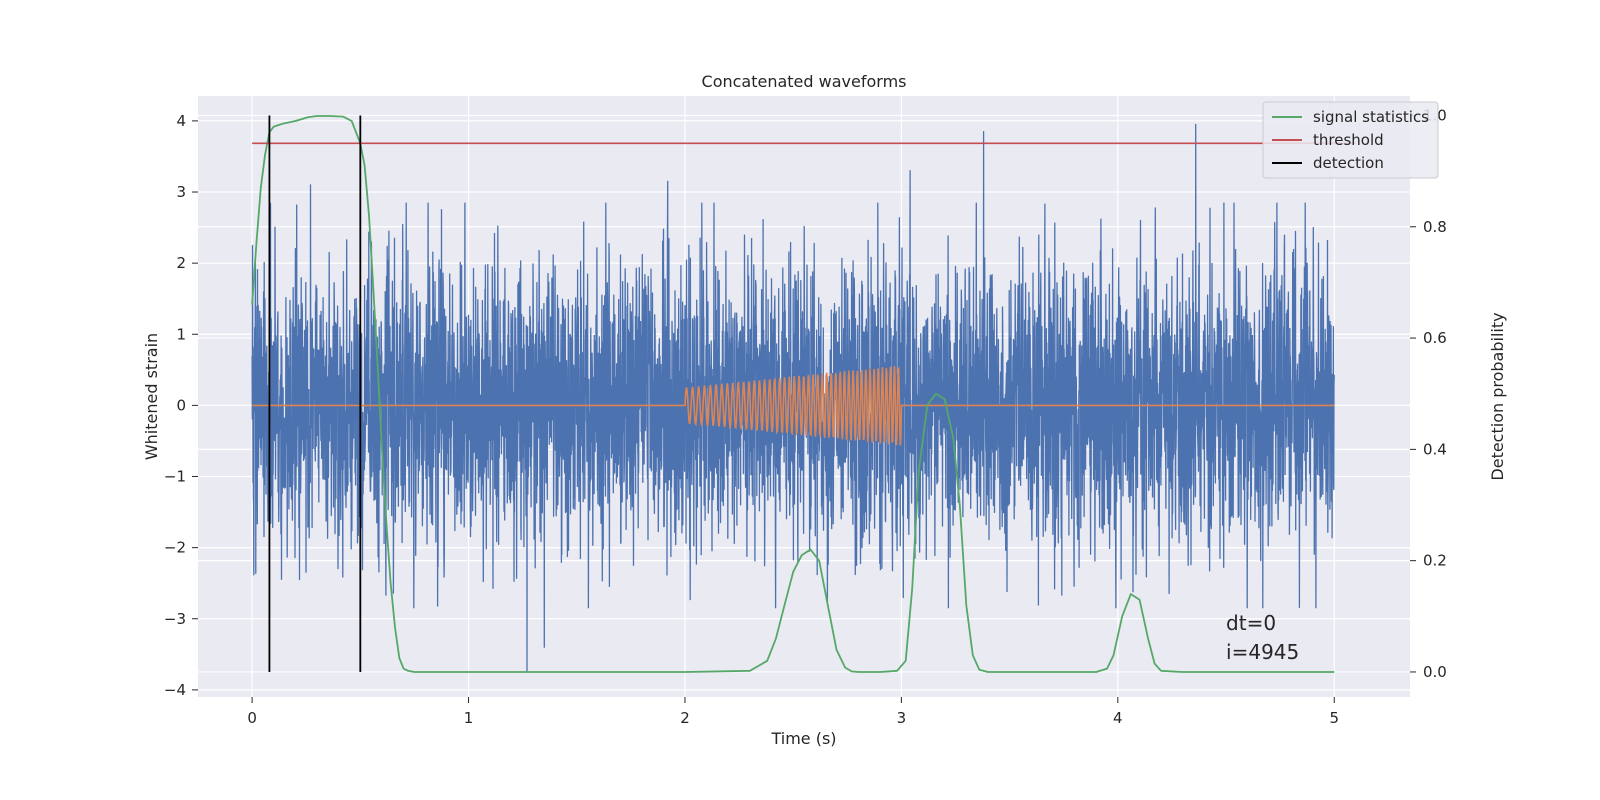 The image size is (1600, 800). I want to click on legend-label-threshold: threshold, so click(1348, 140).